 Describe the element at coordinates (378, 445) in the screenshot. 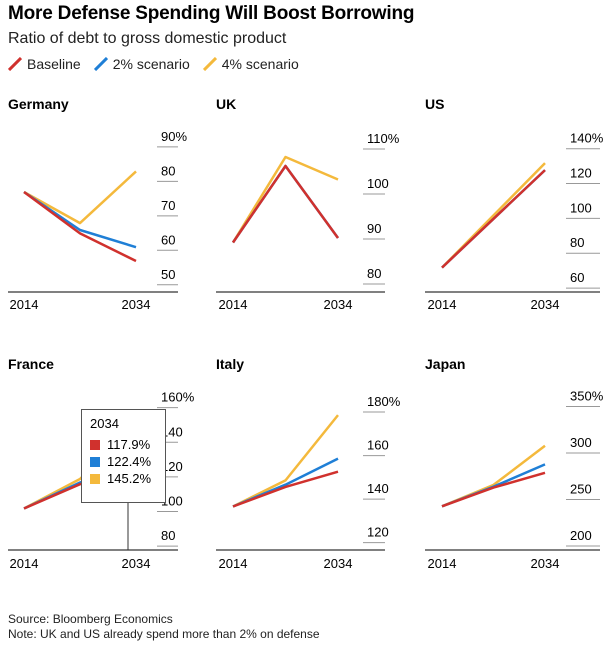

I see `y-tick-label: 160` at that location.